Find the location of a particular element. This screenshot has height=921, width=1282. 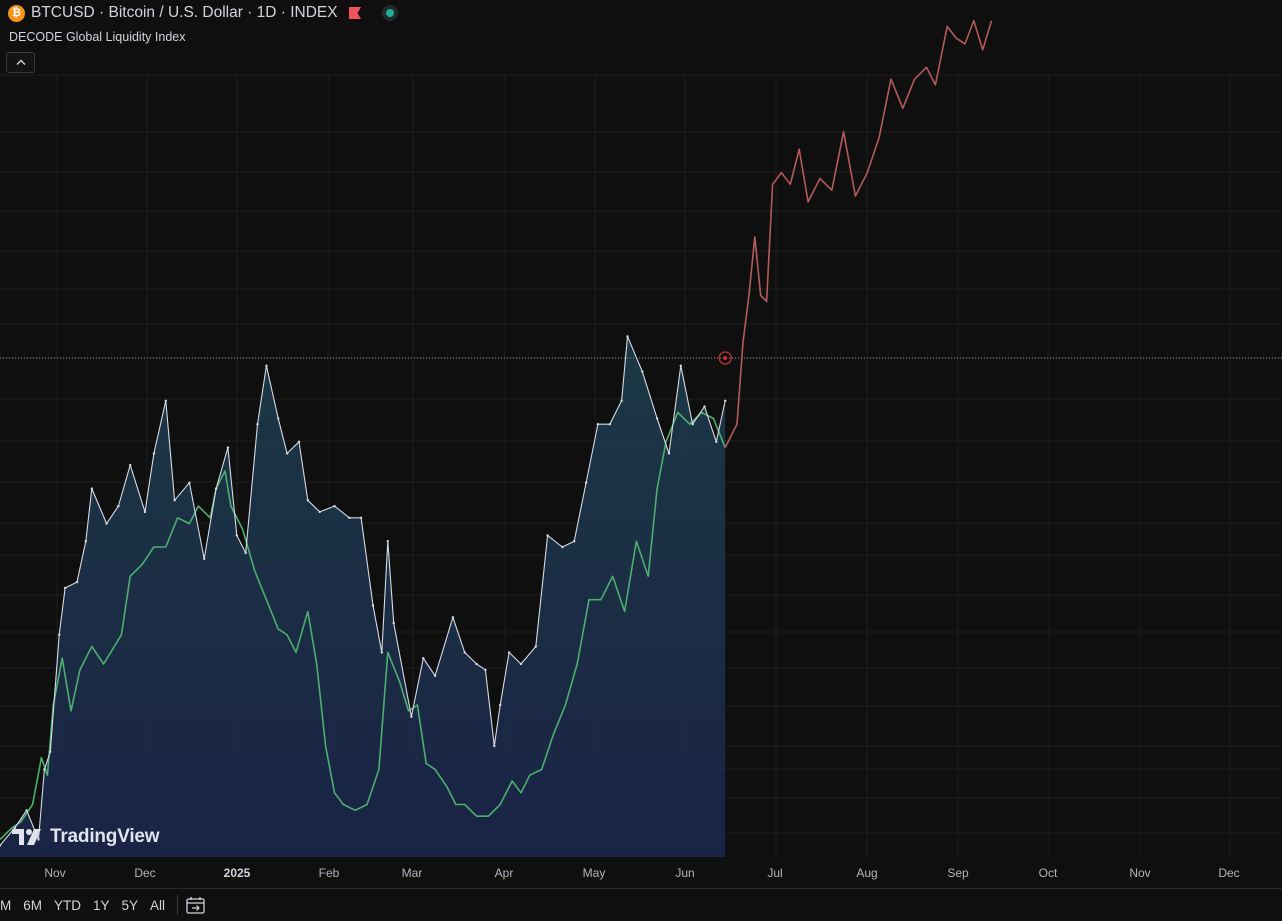

x-axis-tick-label: Oct is located at coordinates (1048, 873).